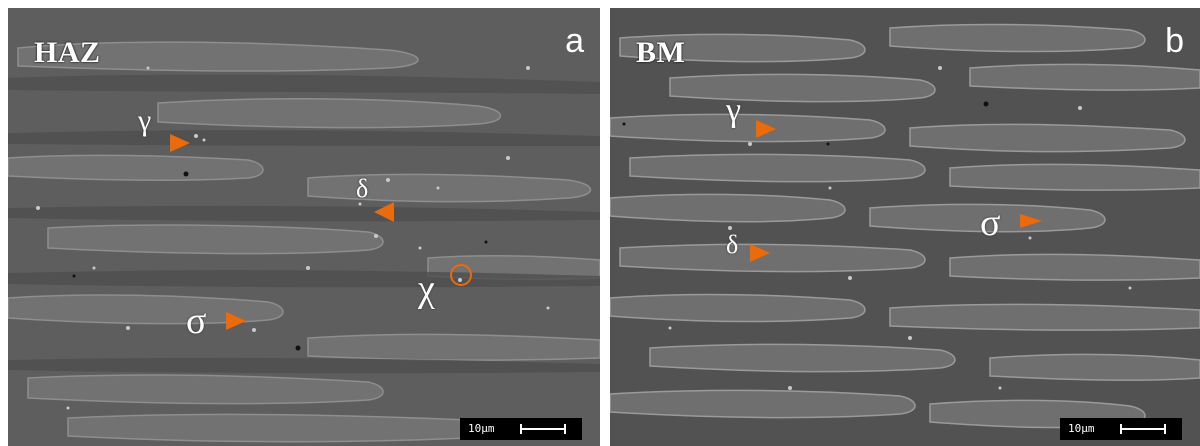 Image resolution: width=1200 pixels, height=446 pixels. I want to click on phase-label-chi: χ, so click(426, 289).